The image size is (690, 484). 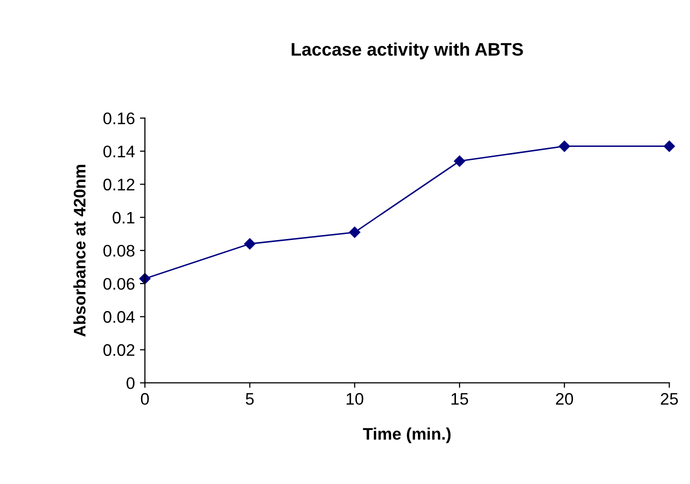 I want to click on x-axis-title: Time (min.), so click(x=406, y=436).